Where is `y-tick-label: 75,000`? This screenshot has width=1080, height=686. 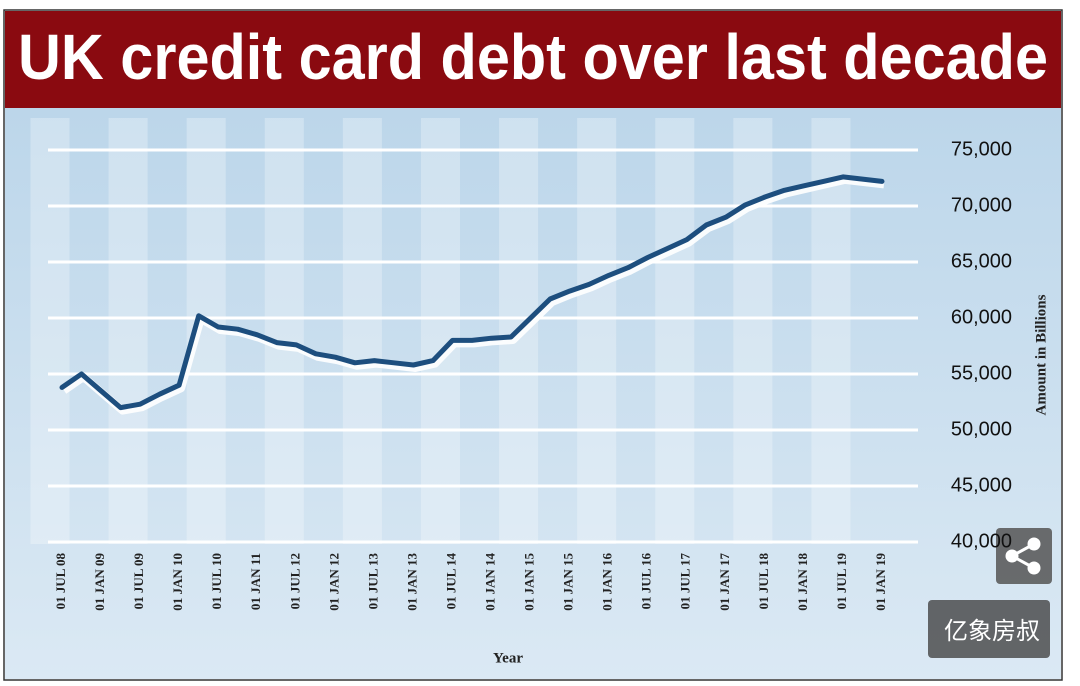 y-tick-label: 75,000 is located at coordinates (981, 149).